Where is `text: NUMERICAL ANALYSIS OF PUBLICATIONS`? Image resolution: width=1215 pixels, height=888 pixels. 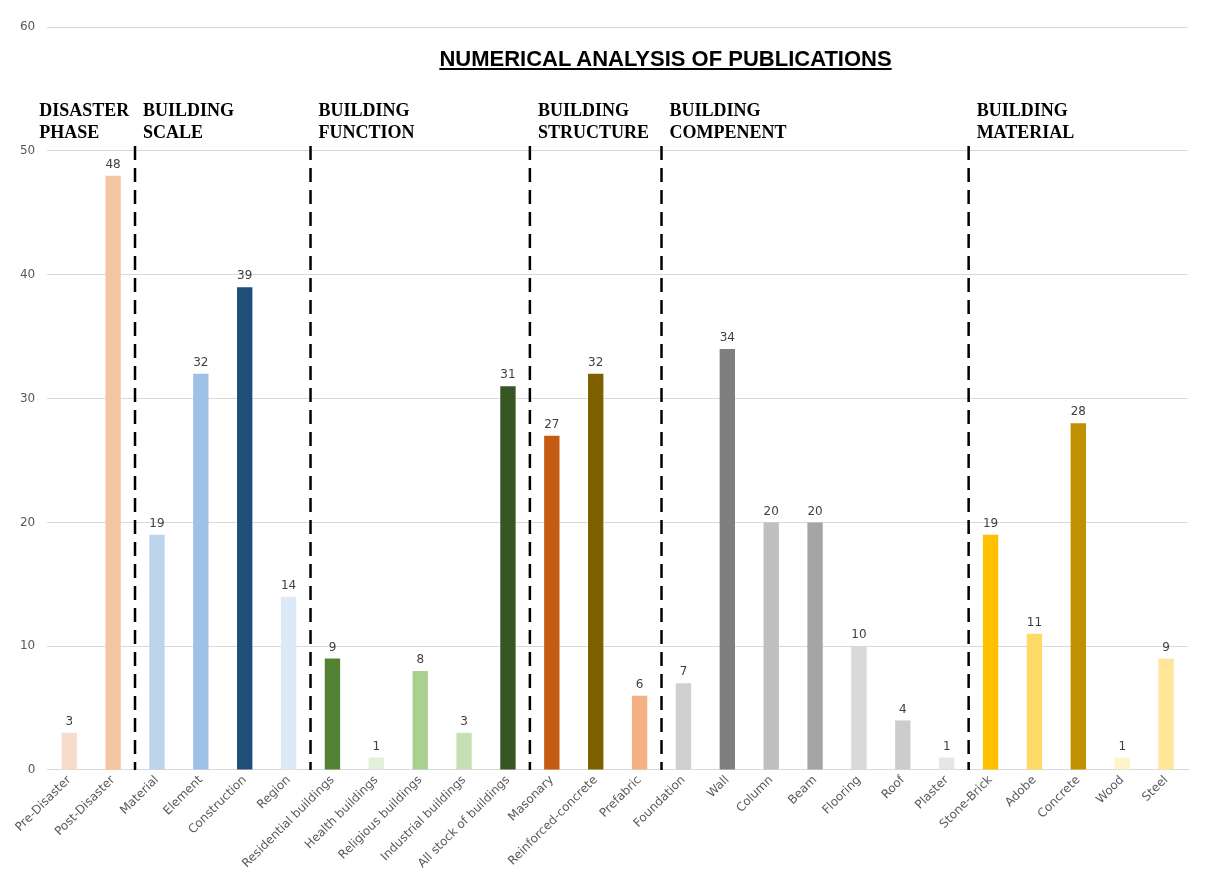
text: NUMERICAL ANALYSIS OF PUBLICATIONS is located at coordinates (665, 59).